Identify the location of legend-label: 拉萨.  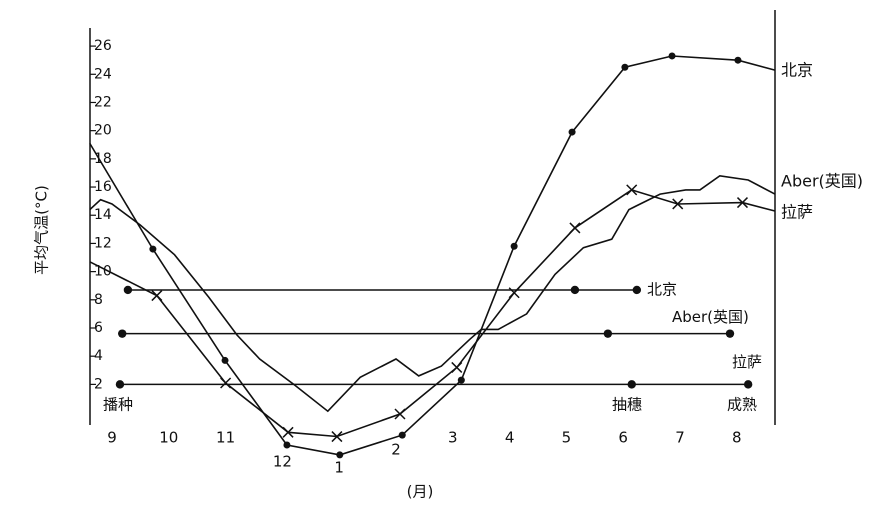
(797, 212).